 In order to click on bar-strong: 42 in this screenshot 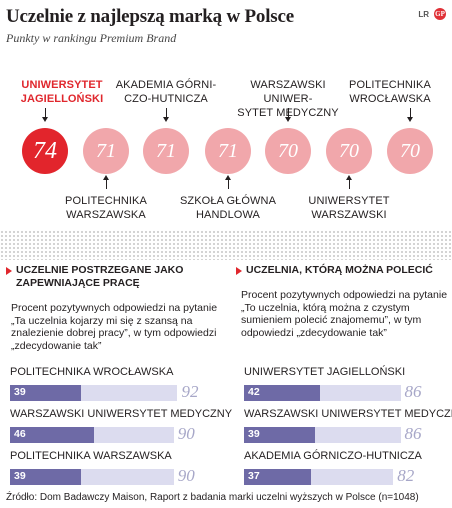, I will do `click(282, 393)`.